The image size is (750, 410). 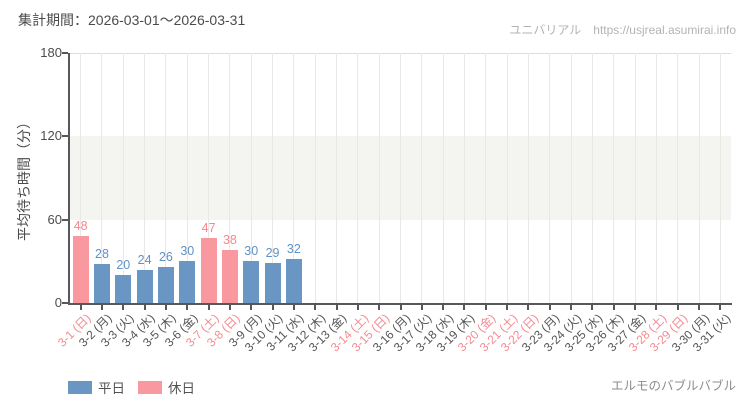 I want to click on y-axis-line, so click(x=69, y=179).